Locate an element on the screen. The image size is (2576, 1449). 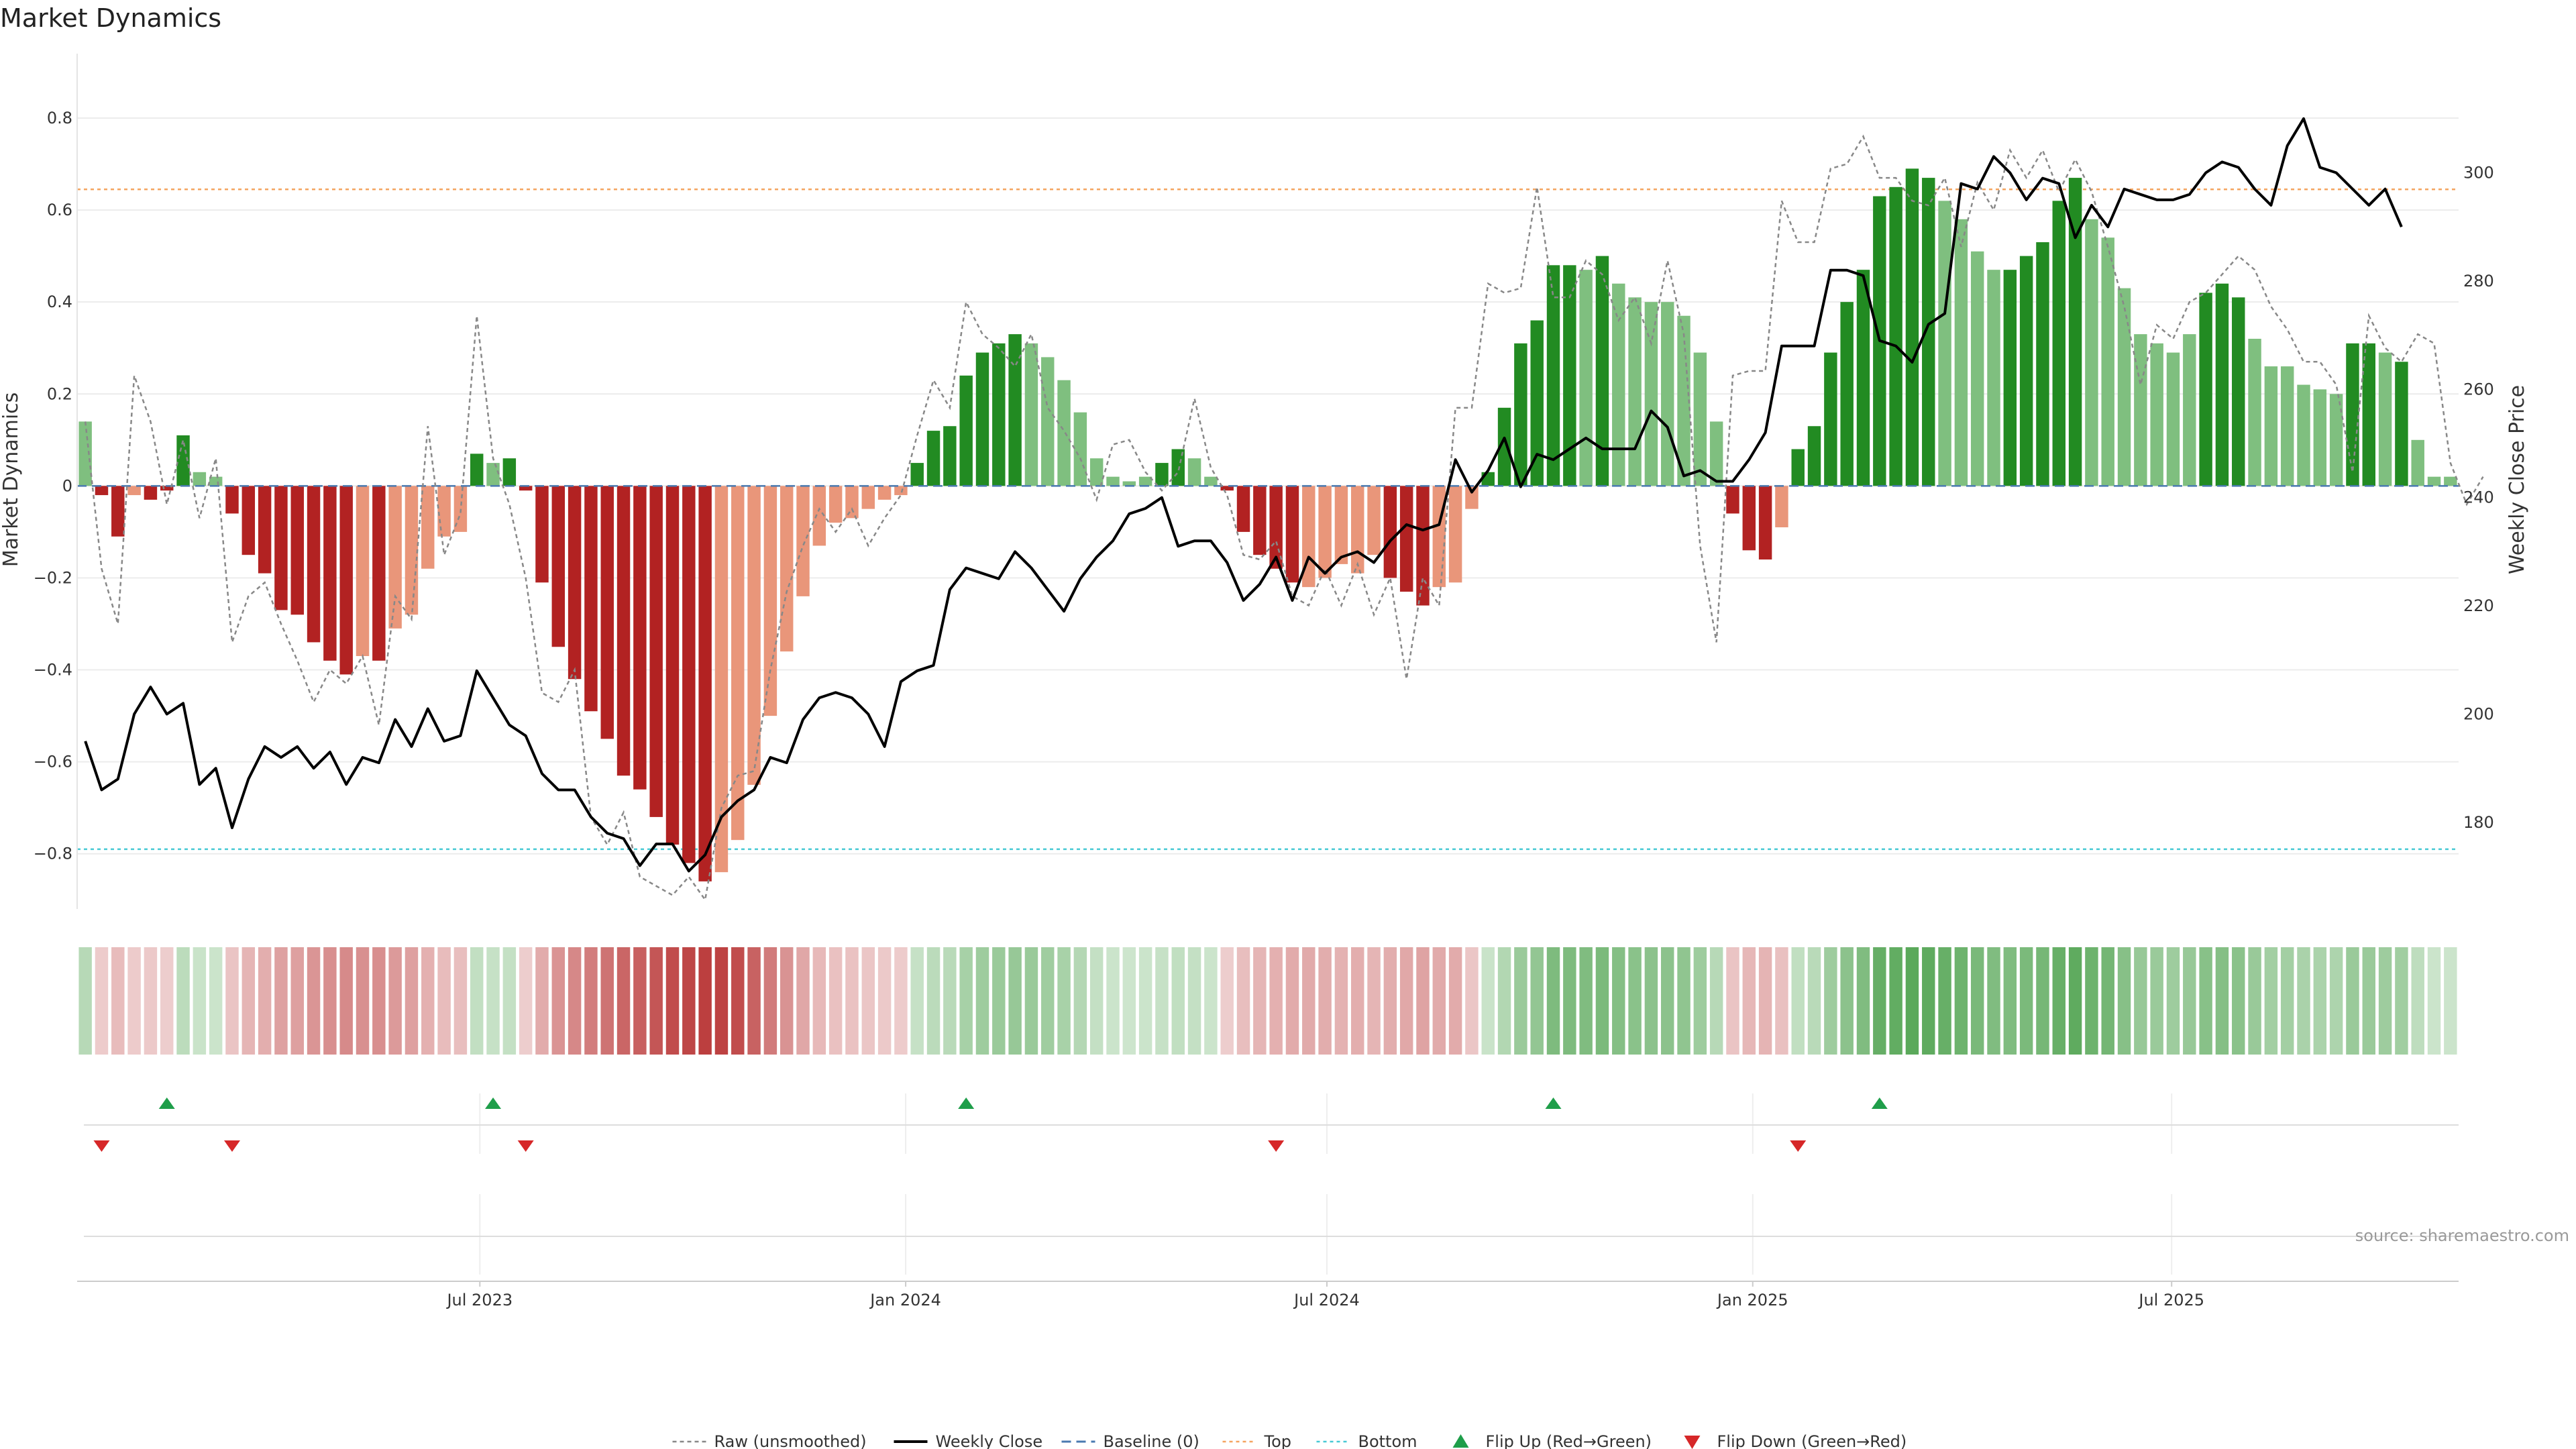
legend-label: Bottom is located at coordinates (1387, 1440).